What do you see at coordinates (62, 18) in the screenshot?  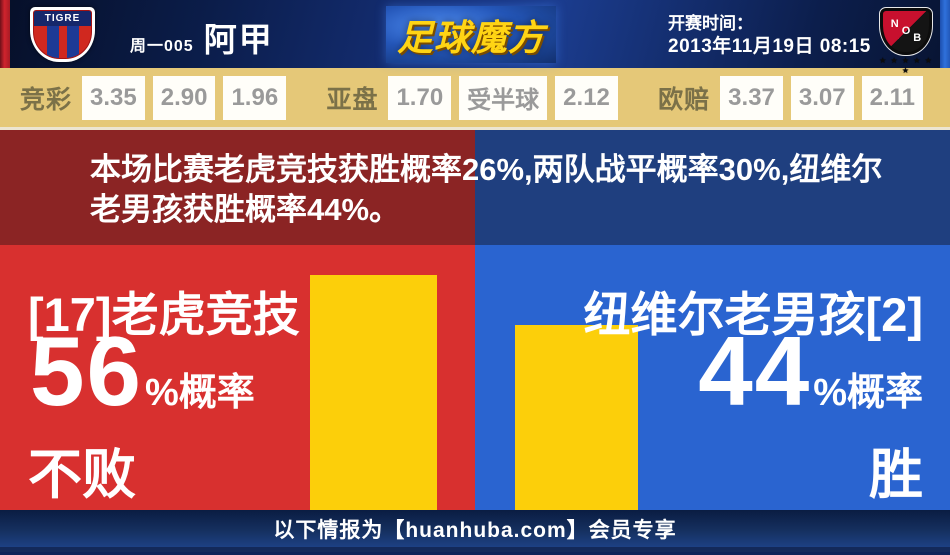 I see `home-team-badge-label: TIGRE` at bounding box center [62, 18].